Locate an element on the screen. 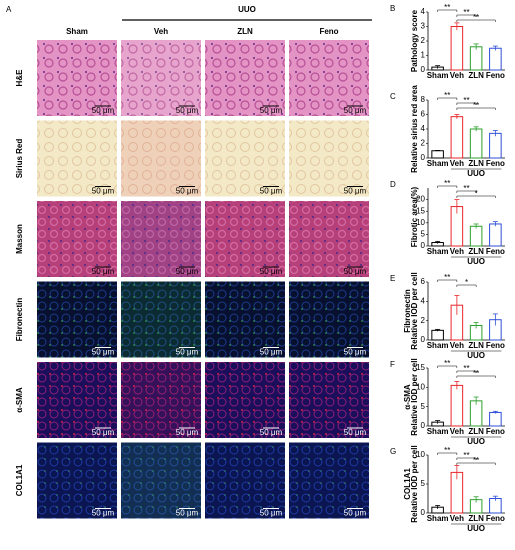 Image resolution: width=515 pixels, height=550 pixels. panel-label: F is located at coordinates (392, 364).